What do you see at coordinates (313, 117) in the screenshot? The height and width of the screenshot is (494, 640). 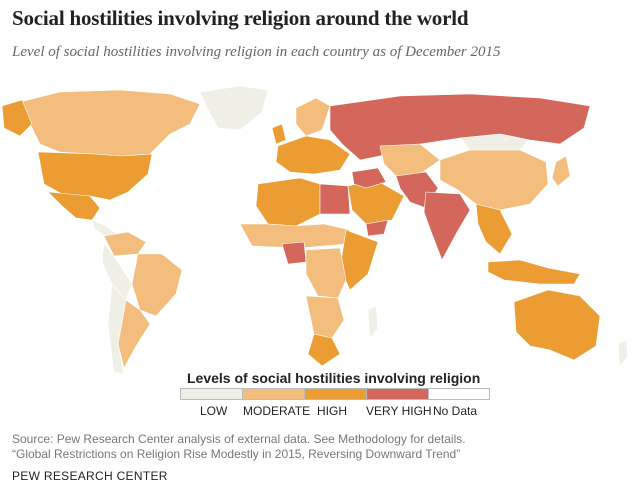 I see `region-scandinavia` at bounding box center [313, 117].